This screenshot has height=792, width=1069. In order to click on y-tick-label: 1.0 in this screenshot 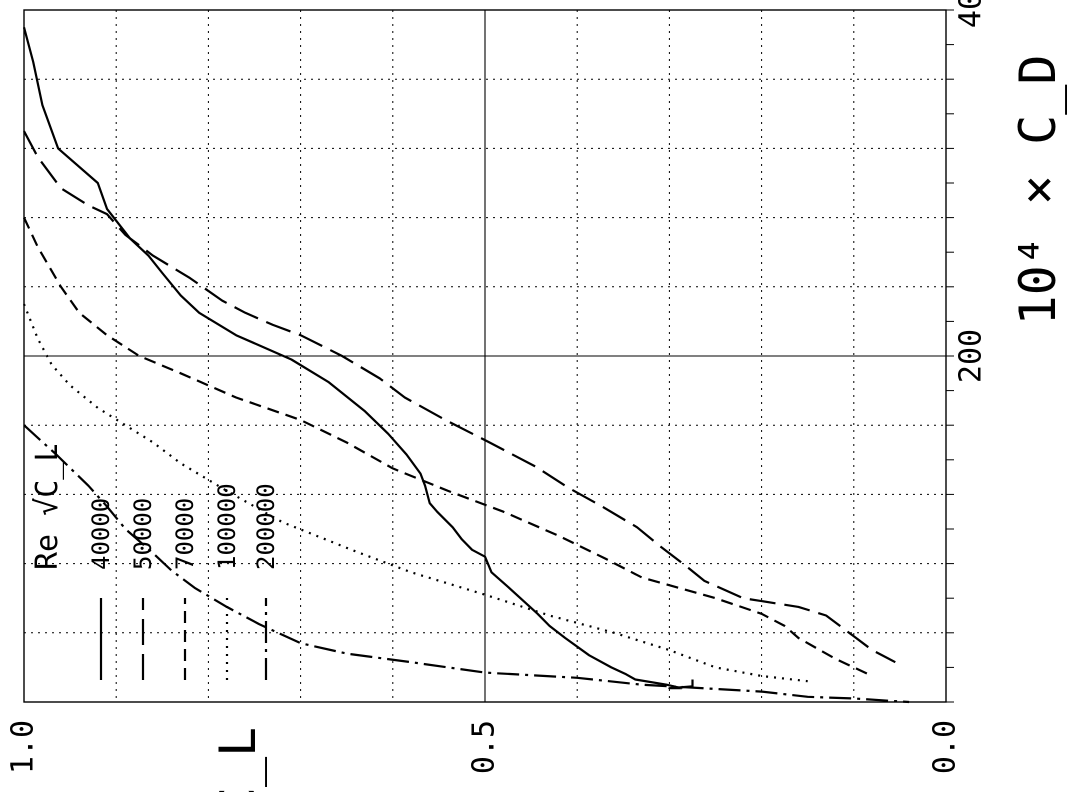, I will do `click(23, 747)`.